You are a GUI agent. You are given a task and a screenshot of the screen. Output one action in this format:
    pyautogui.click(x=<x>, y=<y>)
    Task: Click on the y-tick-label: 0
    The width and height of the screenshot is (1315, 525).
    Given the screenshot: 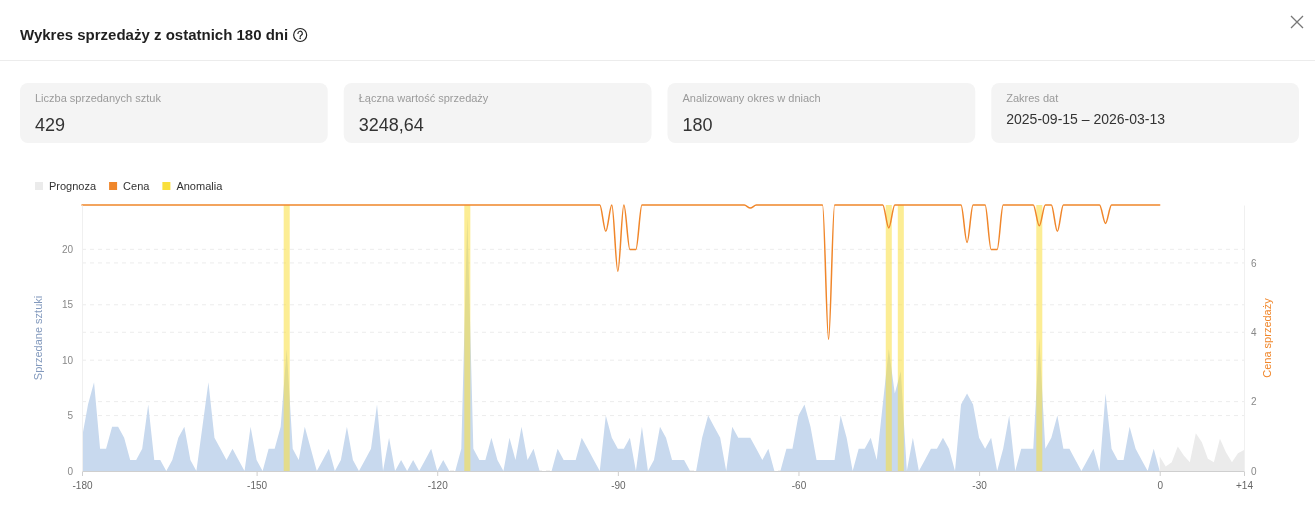 What is the action you would take?
    pyautogui.click(x=70, y=471)
    